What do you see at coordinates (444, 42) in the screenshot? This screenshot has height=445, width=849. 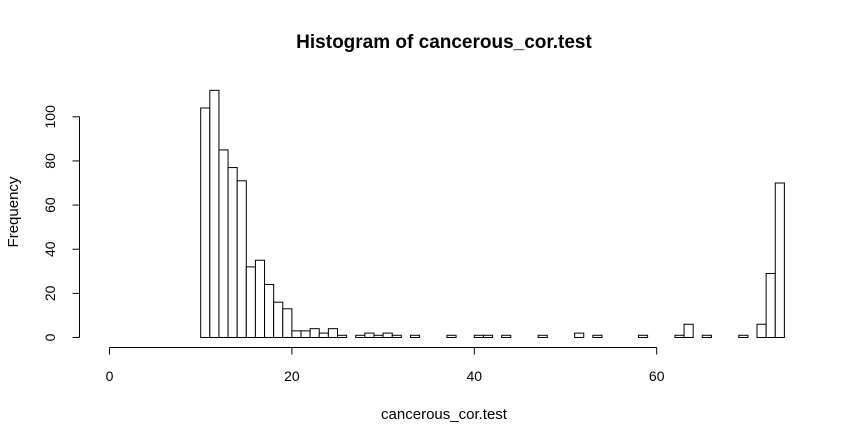 I see `chart-title: Histogram of cancerous_cor.test` at bounding box center [444, 42].